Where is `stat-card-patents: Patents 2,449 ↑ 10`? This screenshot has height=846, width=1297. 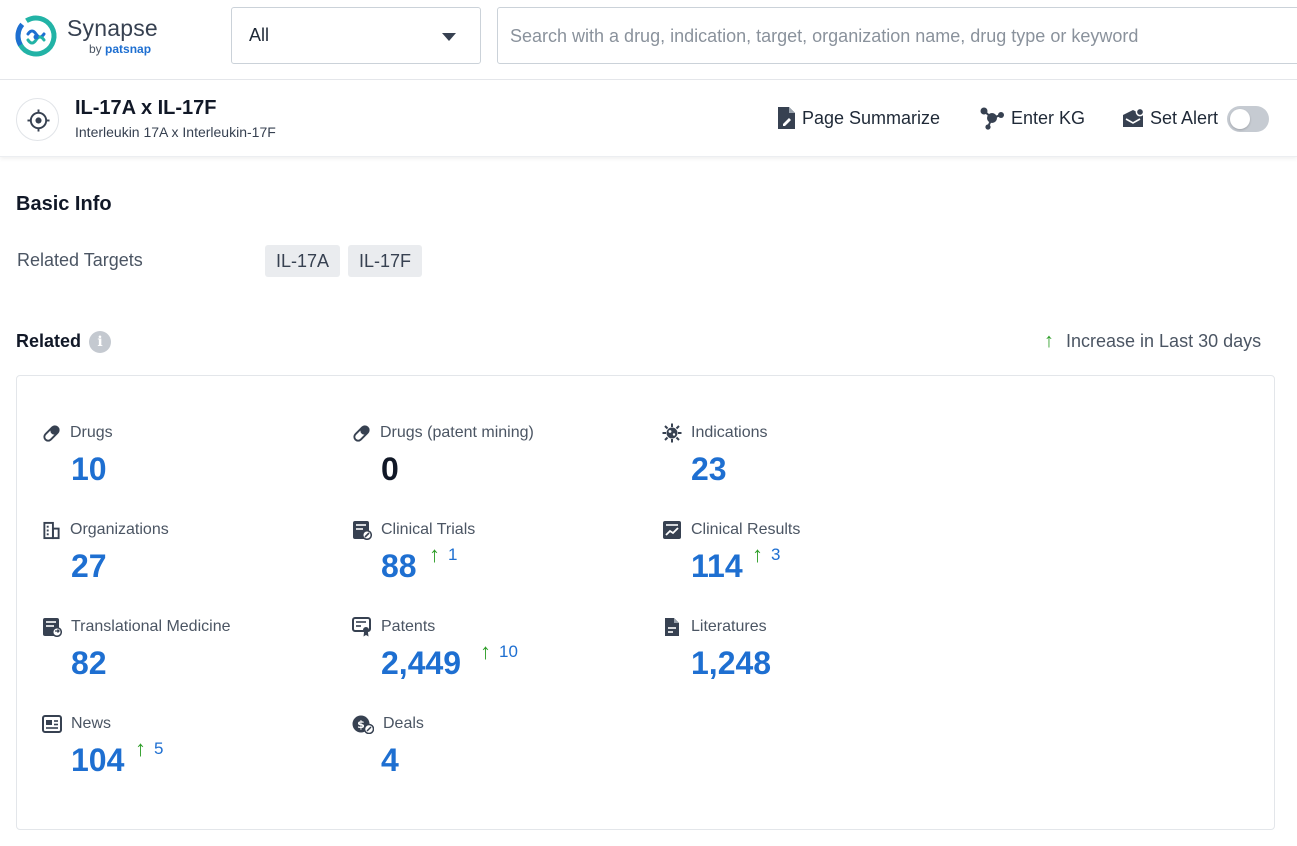
stat-card-patents: Patents 2,449 ↑ 10 is located at coordinates (497, 657).